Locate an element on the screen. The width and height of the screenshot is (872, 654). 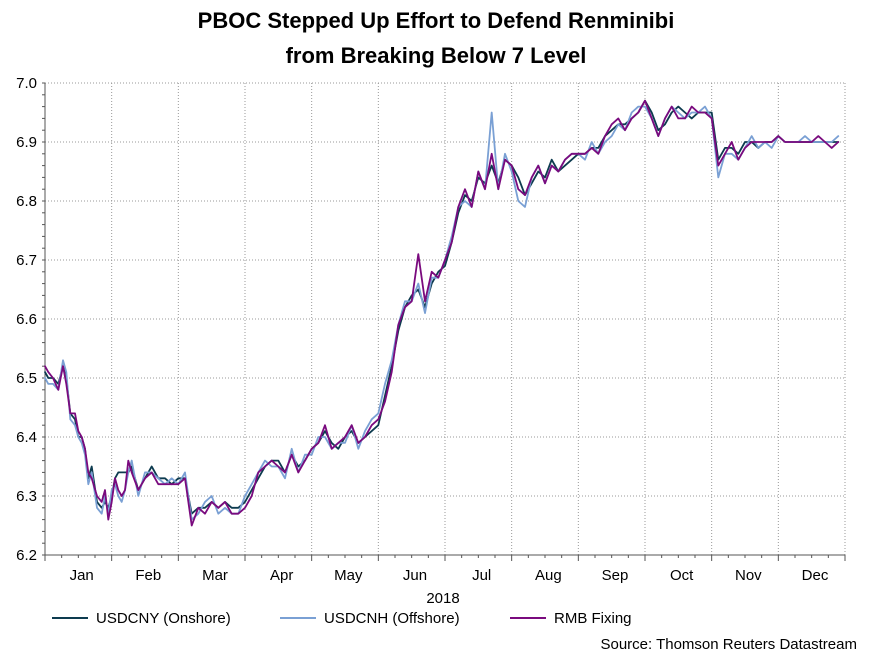
y-tick-label: 6.7 is located at coordinates (26, 260).